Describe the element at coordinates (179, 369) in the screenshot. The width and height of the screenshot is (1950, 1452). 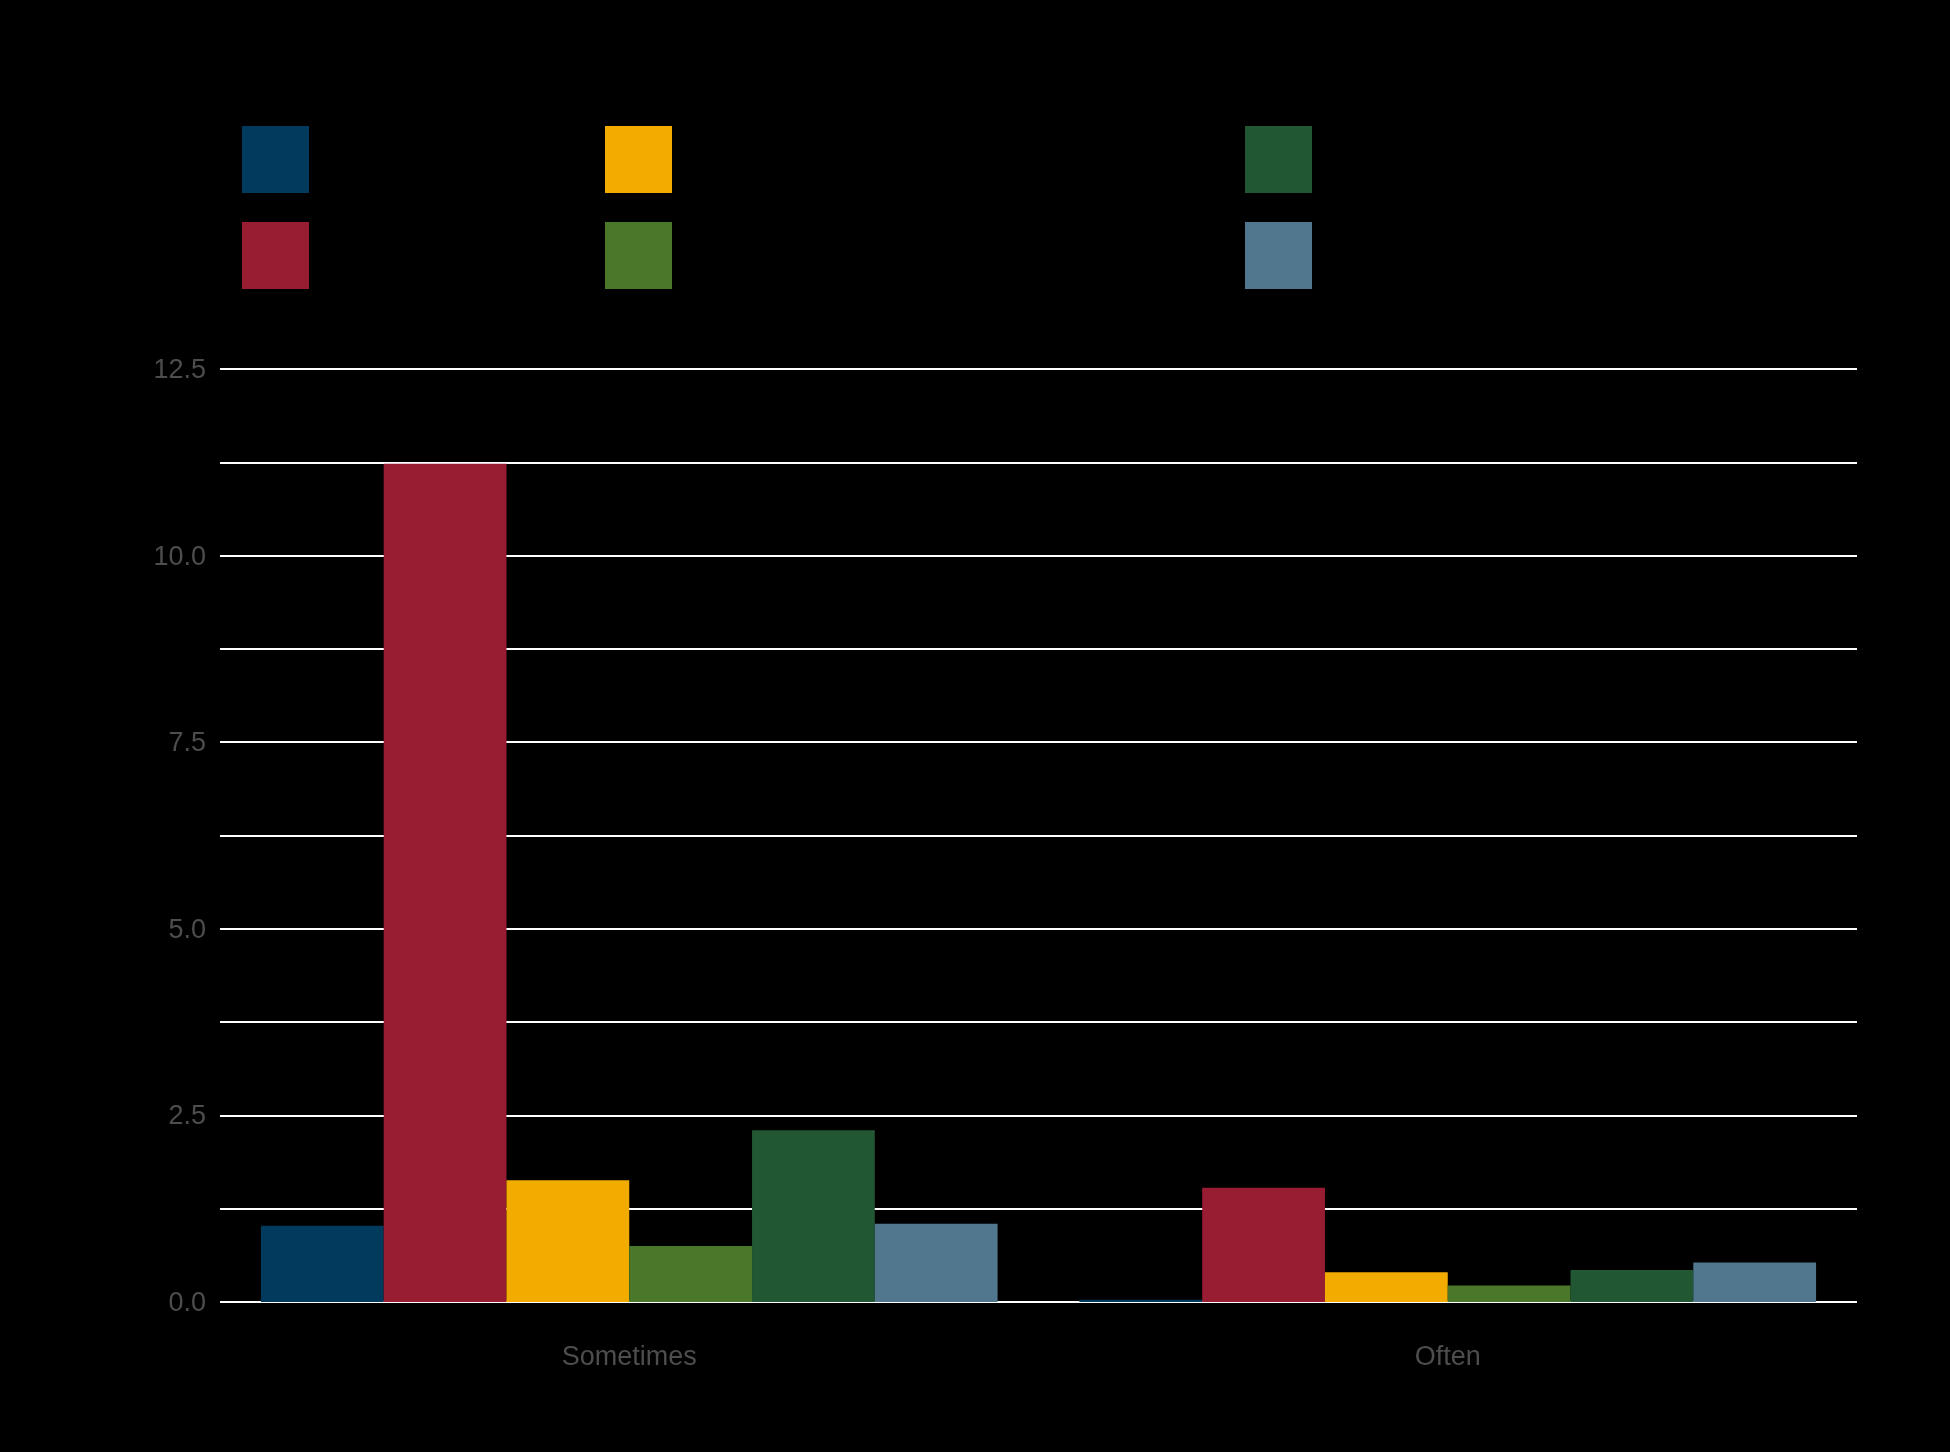
I see `y-tick-label: 12.5` at that location.